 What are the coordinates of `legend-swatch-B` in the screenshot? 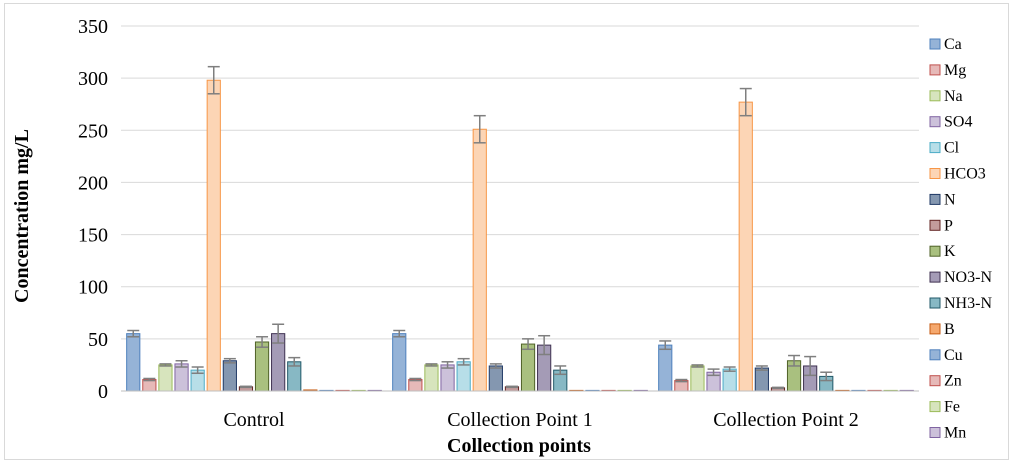 It's located at (935, 329).